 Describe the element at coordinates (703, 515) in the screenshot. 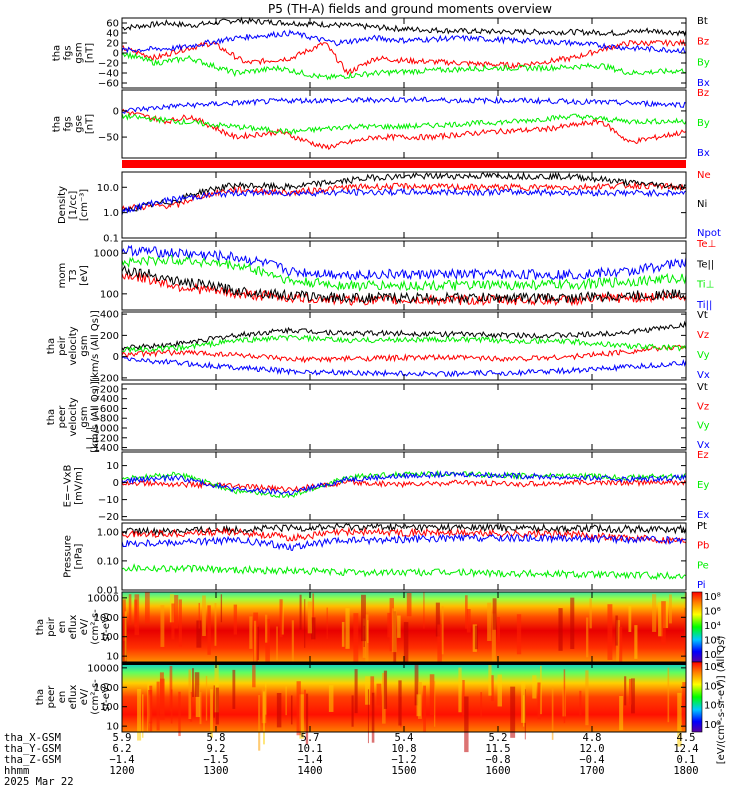

I see `legend-label-efield: Ex` at that location.